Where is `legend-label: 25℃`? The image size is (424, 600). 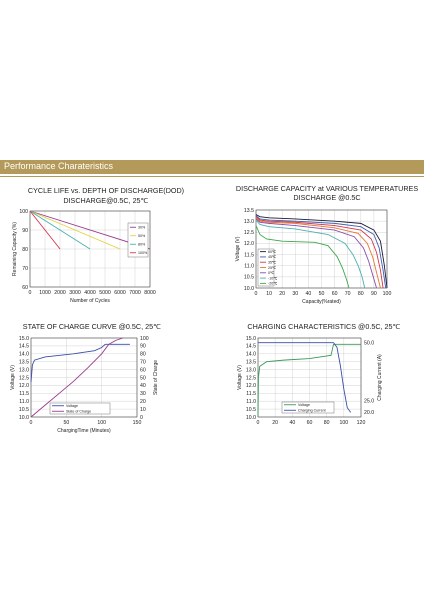 legend-label: 25℃ is located at coordinates (272, 268).